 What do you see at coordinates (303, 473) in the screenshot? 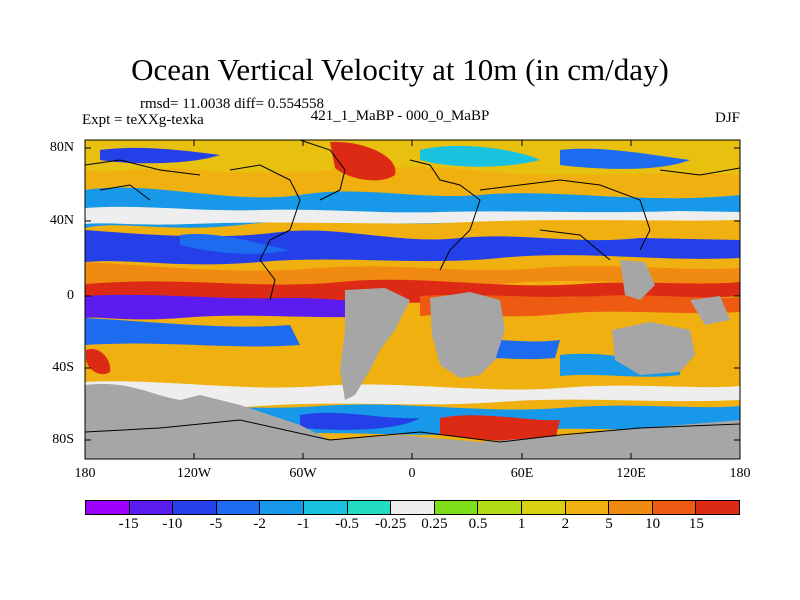
I see `x-tick-label: 60W` at bounding box center [303, 473].